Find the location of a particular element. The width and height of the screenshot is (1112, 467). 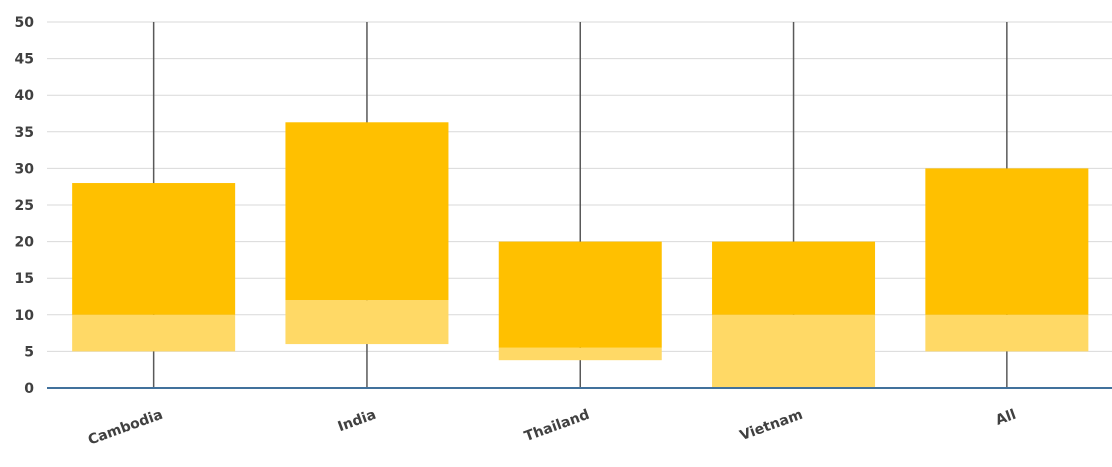

box-upper-cambodia is located at coordinates (154, 249).